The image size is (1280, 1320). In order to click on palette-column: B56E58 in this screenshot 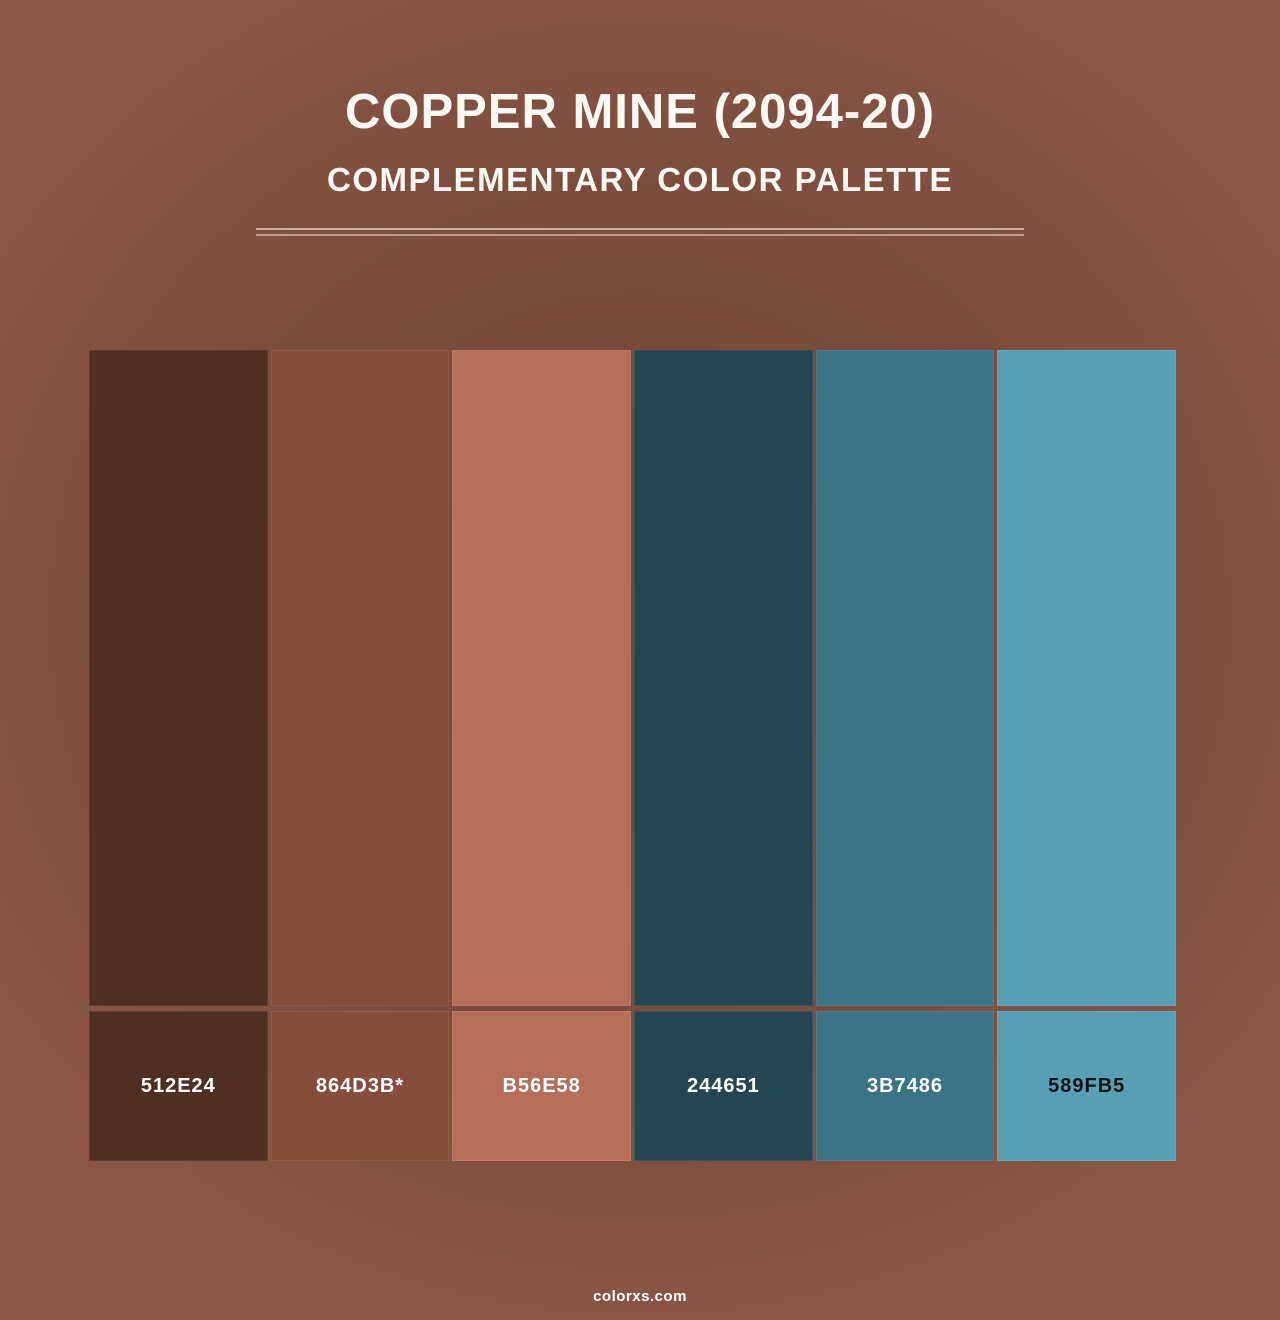, I will do `click(542, 755)`.